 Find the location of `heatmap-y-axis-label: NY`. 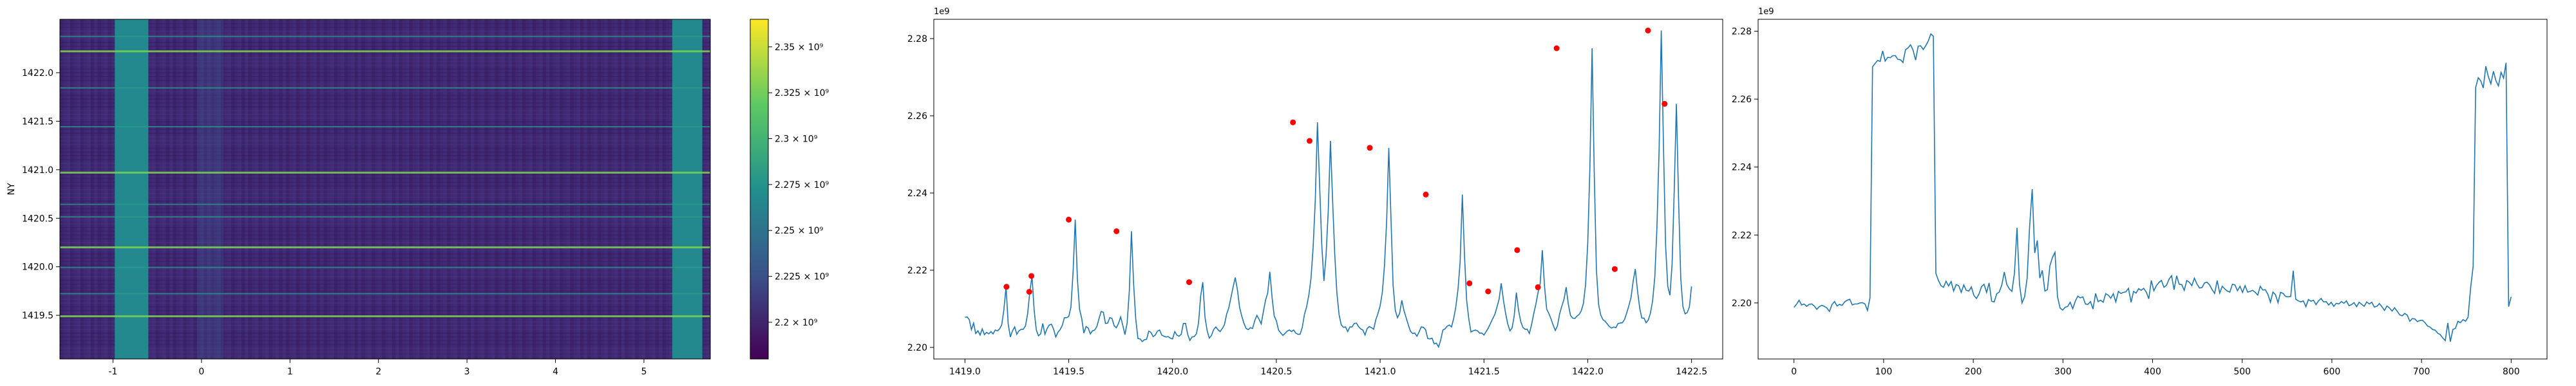

heatmap-y-axis-label: NY is located at coordinates (11, 189).